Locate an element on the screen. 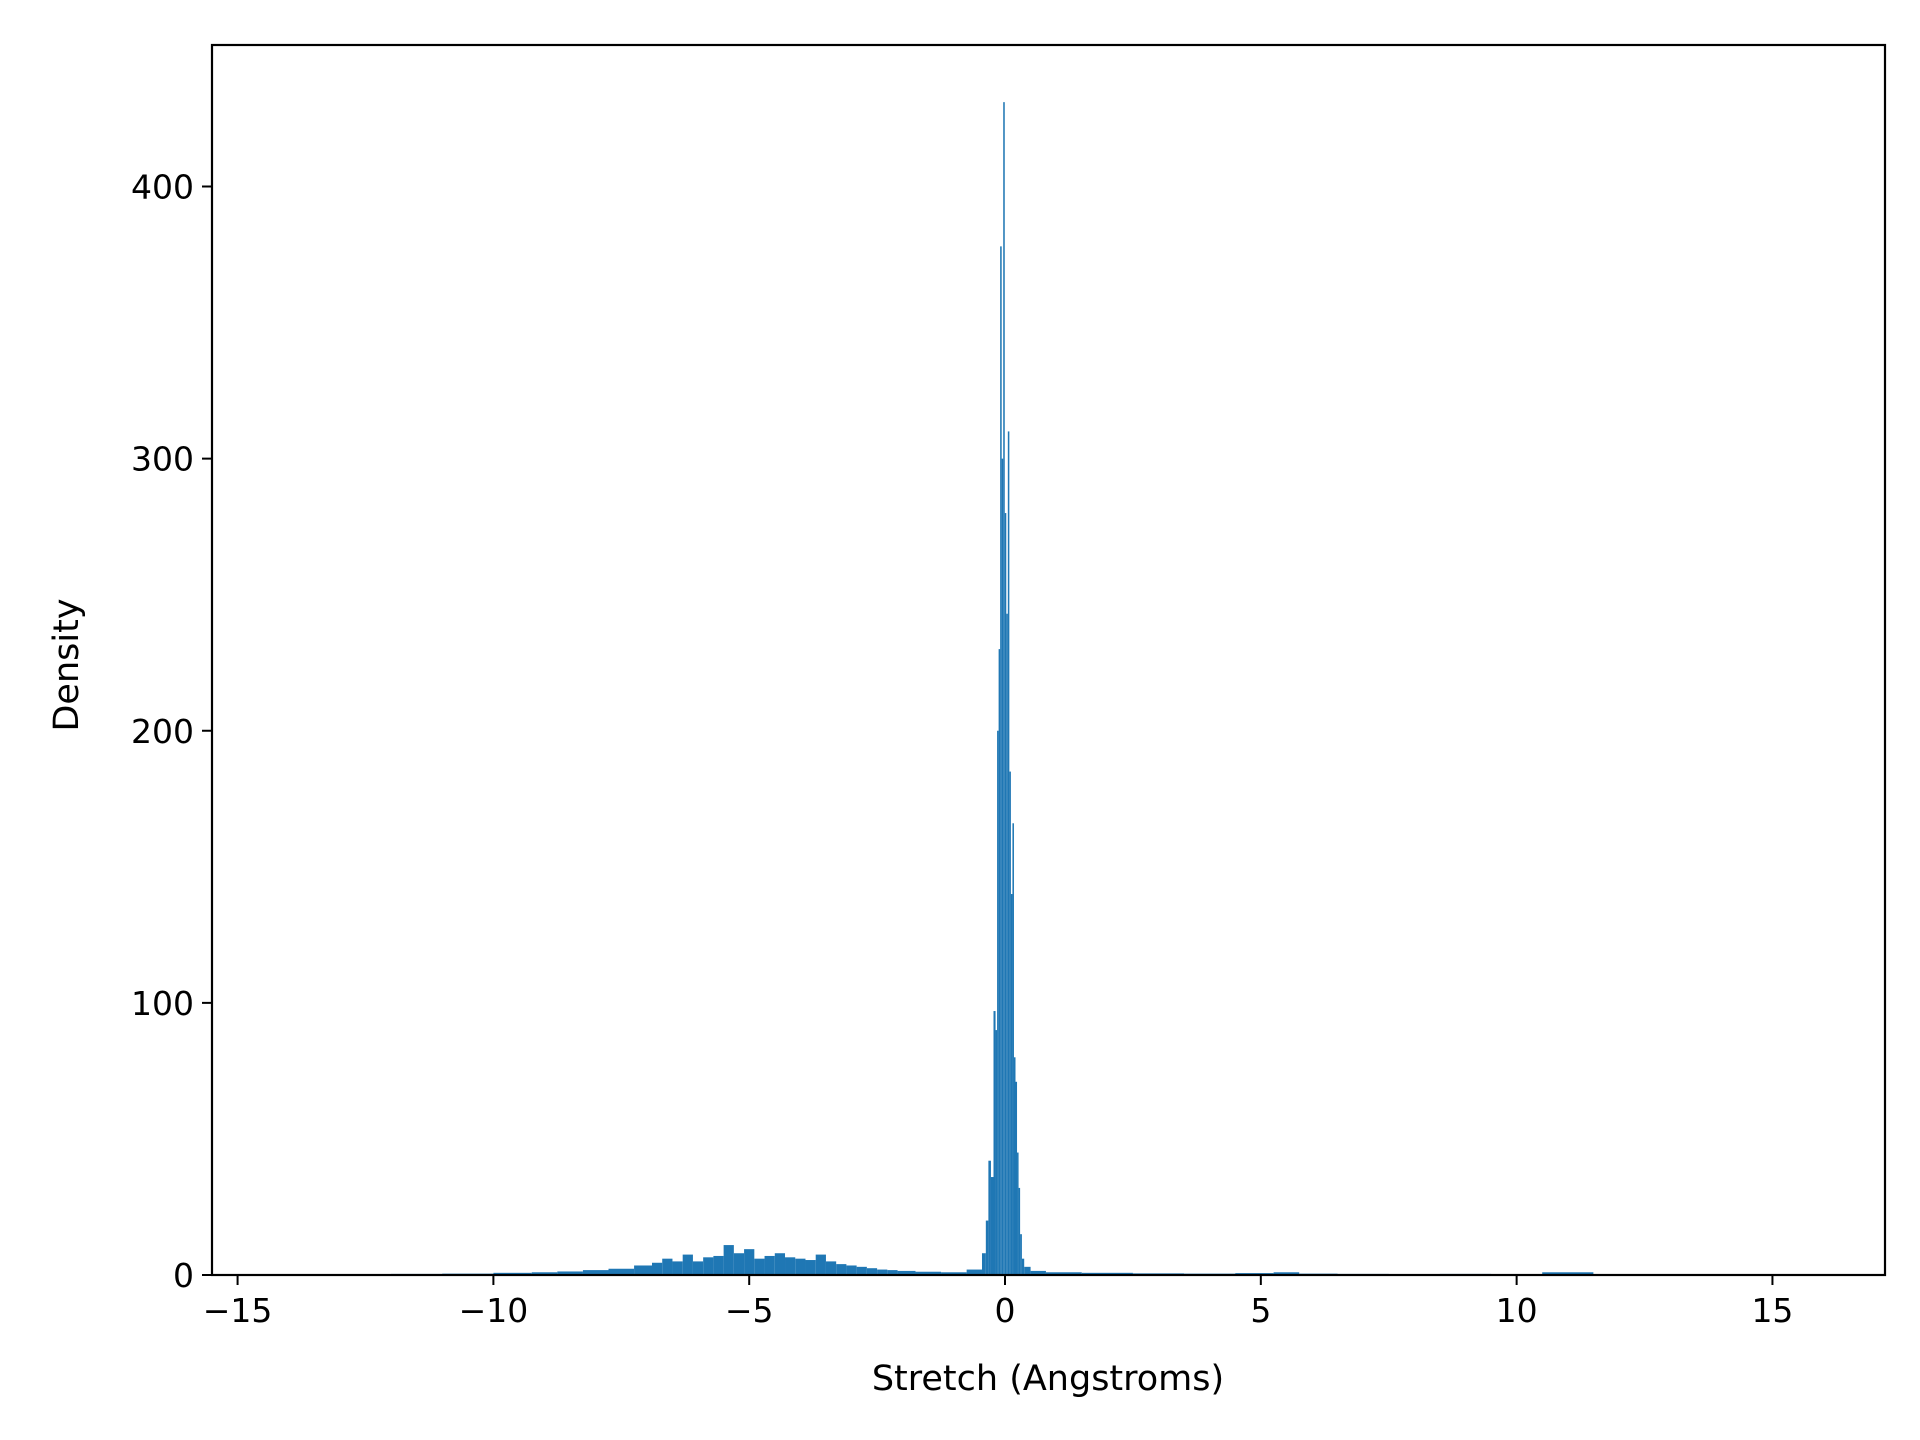  x-tick-label: −15 is located at coordinates (238, 1310).